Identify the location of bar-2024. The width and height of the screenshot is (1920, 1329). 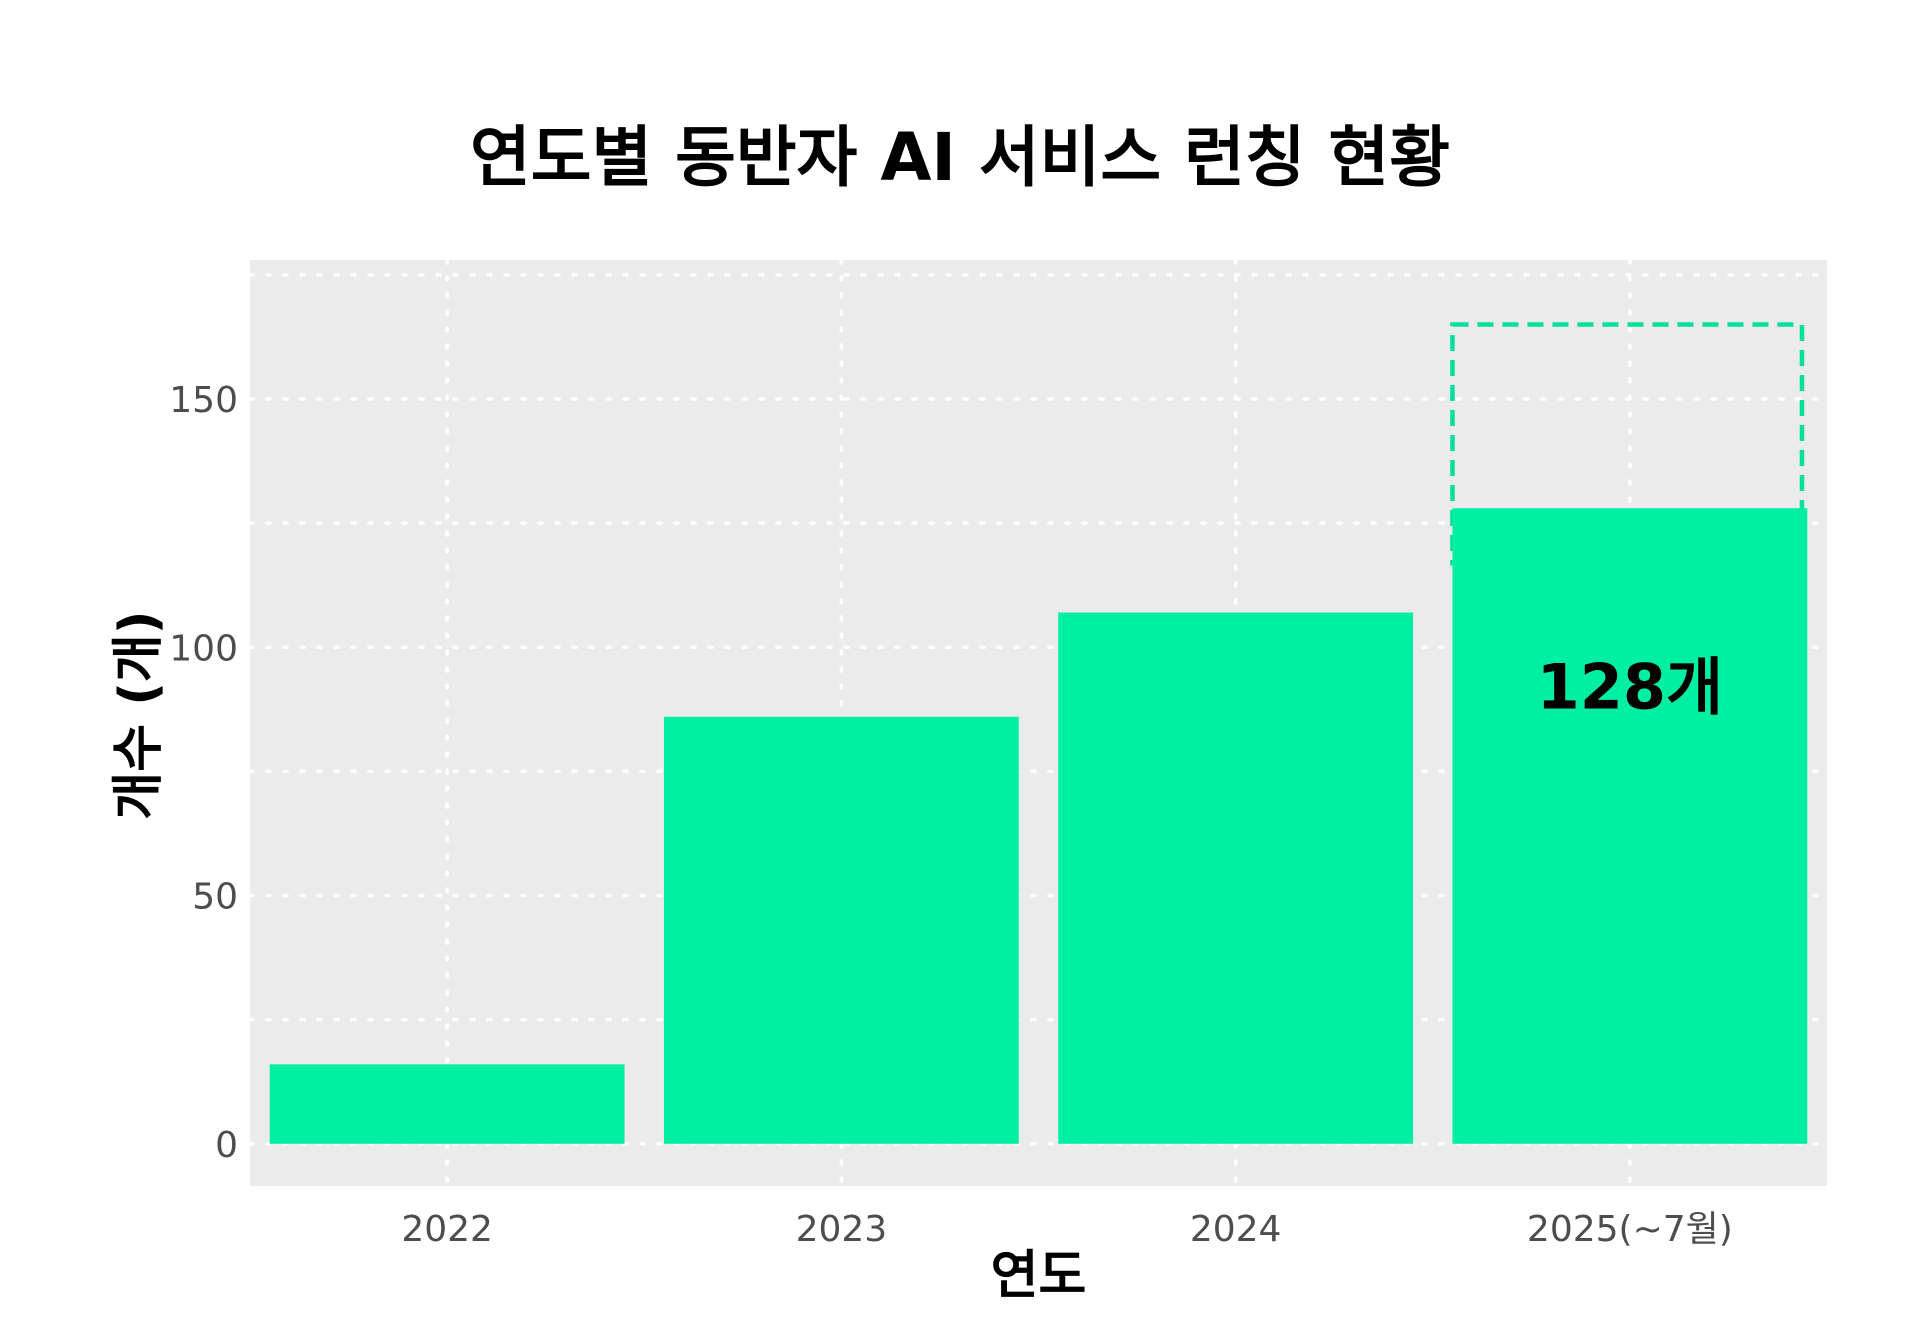
(1236, 878).